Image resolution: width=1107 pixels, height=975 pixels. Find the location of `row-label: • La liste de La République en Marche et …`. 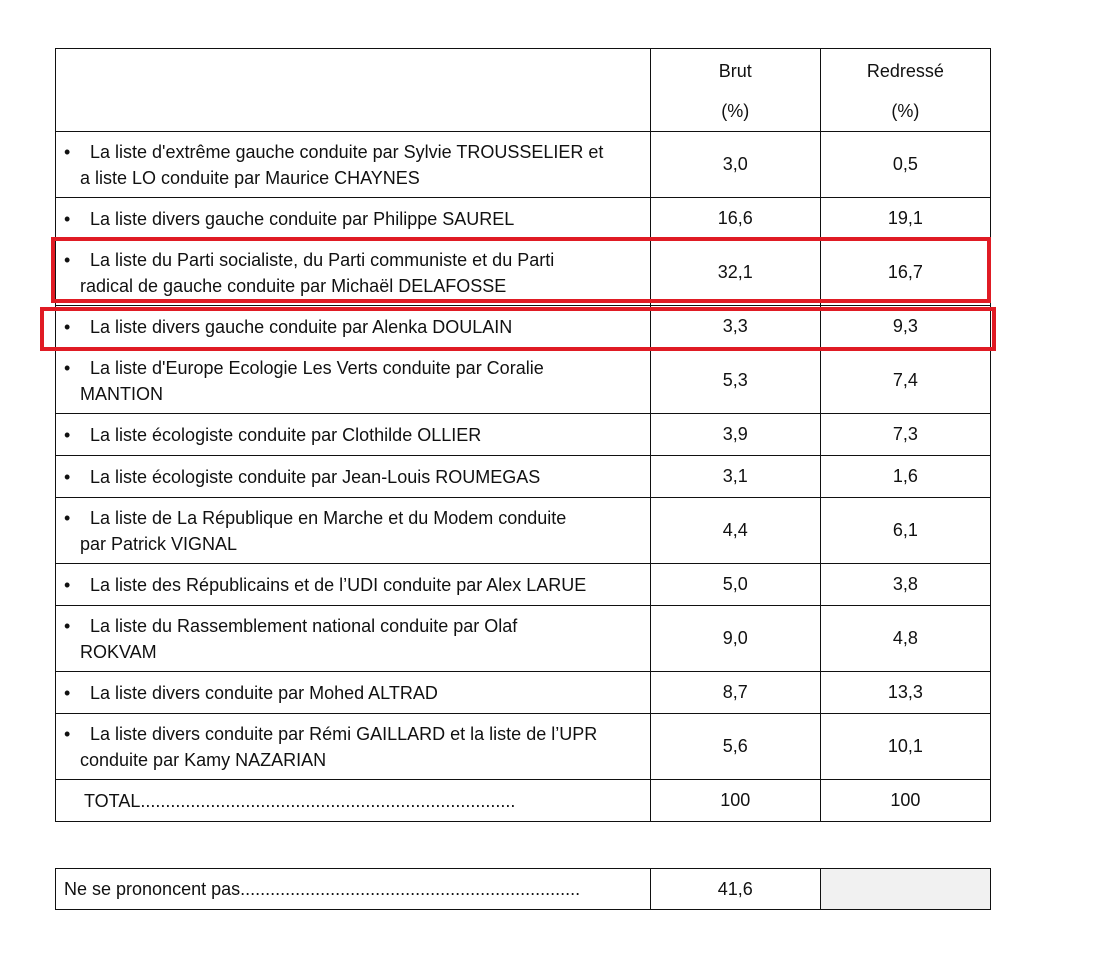

row-label: • La liste de La République en Marche et … is located at coordinates (353, 530).